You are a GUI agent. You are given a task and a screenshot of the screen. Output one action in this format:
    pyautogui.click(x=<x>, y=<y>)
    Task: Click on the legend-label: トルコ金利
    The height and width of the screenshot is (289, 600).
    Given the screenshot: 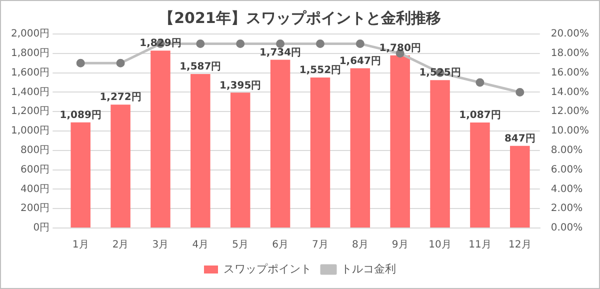 What is the action you would take?
    pyautogui.click(x=368, y=269)
    